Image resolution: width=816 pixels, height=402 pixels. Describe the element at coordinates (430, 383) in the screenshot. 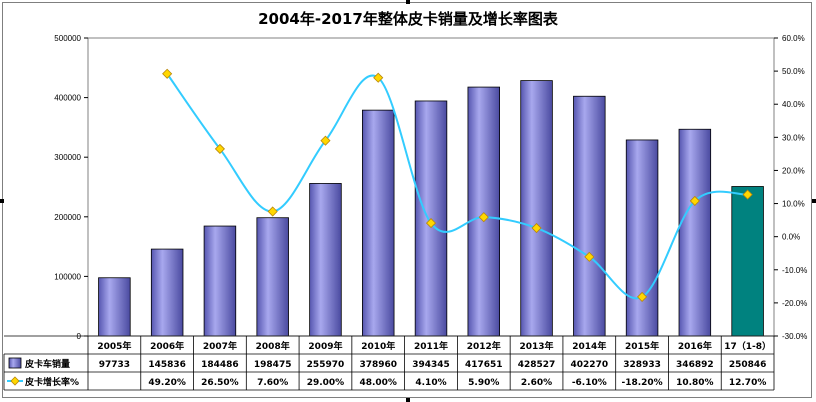

I see `growth-value-cell: 4.10%` at that location.